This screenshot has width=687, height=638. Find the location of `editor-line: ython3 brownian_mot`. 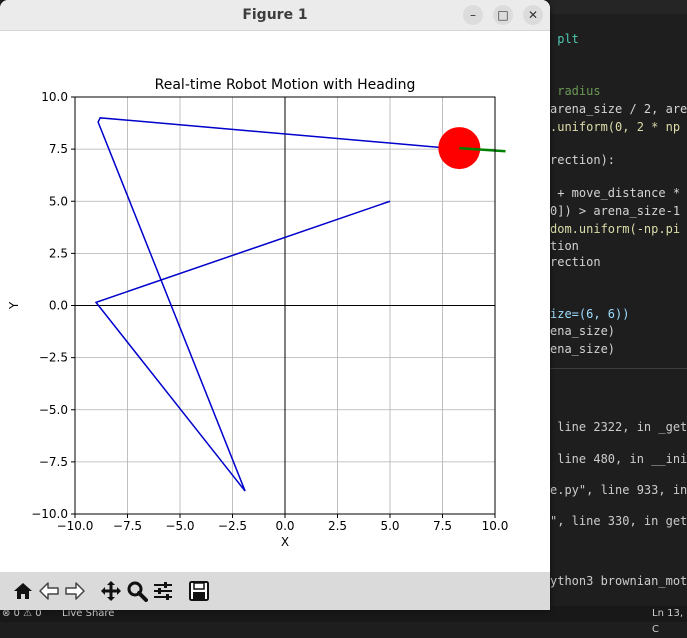

editor-line: ython3 brownian_mot is located at coordinates (618, 581).